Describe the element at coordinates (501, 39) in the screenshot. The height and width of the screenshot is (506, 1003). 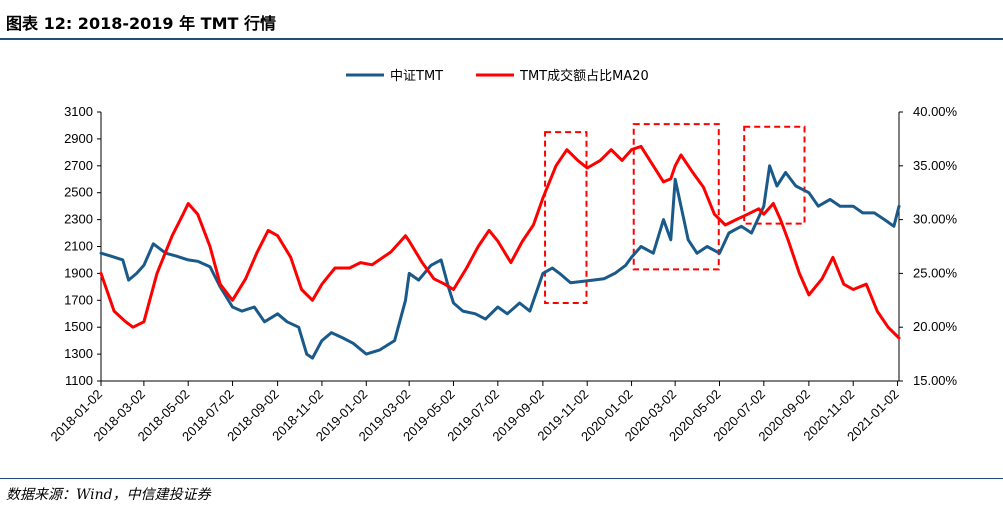
I see `title-divider` at that location.